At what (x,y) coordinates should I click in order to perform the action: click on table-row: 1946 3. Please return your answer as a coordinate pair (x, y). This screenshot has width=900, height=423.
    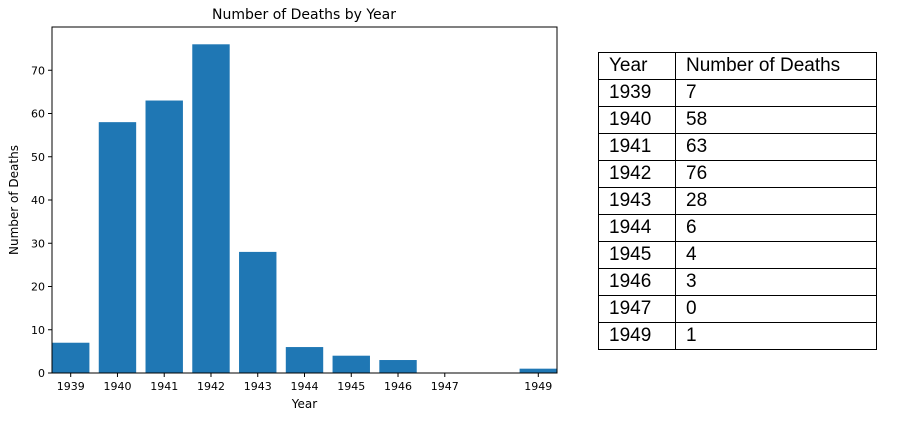
    Looking at the image, I should click on (737, 282).